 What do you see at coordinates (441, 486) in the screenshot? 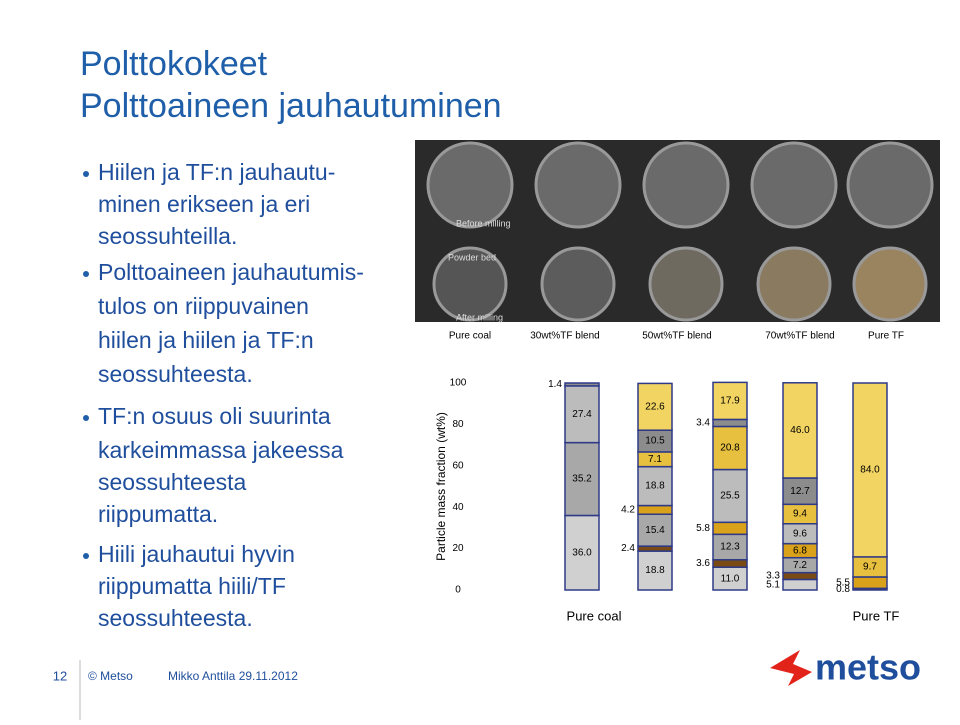
I see `y-axis-label: Particle mass fraction (wt%)` at bounding box center [441, 486].